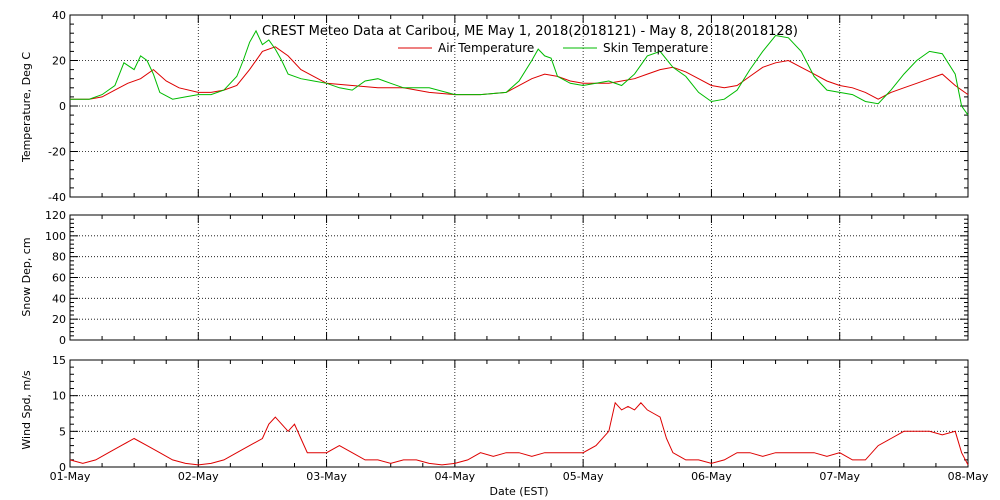  What do you see at coordinates (70, 476) in the screenshot?
I see `x-tick-label: 01-May` at bounding box center [70, 476].